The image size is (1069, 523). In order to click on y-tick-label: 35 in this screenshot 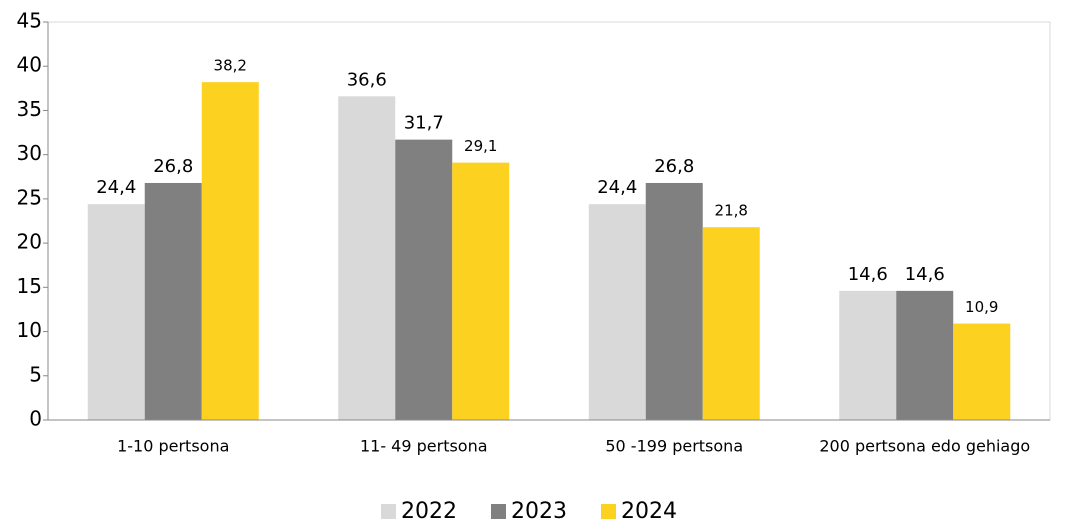, I will do `click(29, 109)`.